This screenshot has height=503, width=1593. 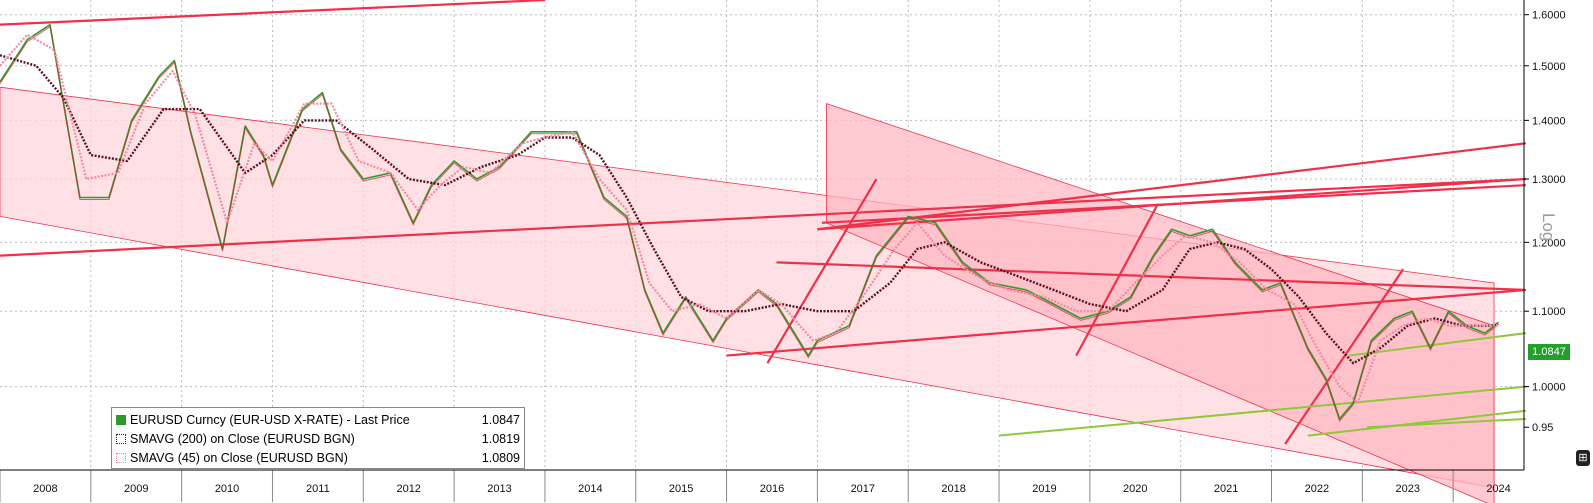 What do you see at coordinates (863, 489) in the screenshot?
I see `x-tick-label: 2017` at bounding box center [863, 489].